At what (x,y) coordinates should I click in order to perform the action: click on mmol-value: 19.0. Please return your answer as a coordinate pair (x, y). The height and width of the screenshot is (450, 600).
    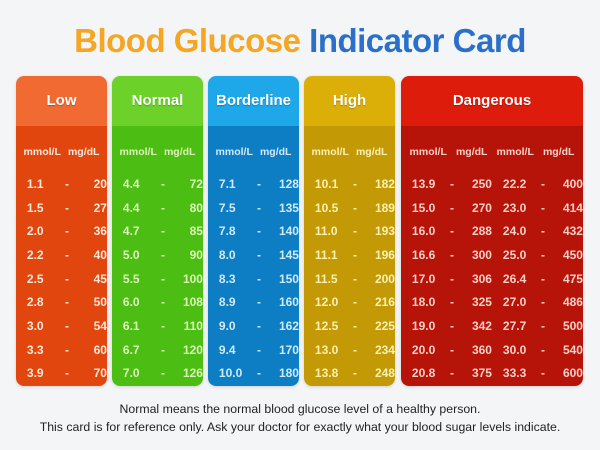
    Looking at the image, I should click on (423, 325).